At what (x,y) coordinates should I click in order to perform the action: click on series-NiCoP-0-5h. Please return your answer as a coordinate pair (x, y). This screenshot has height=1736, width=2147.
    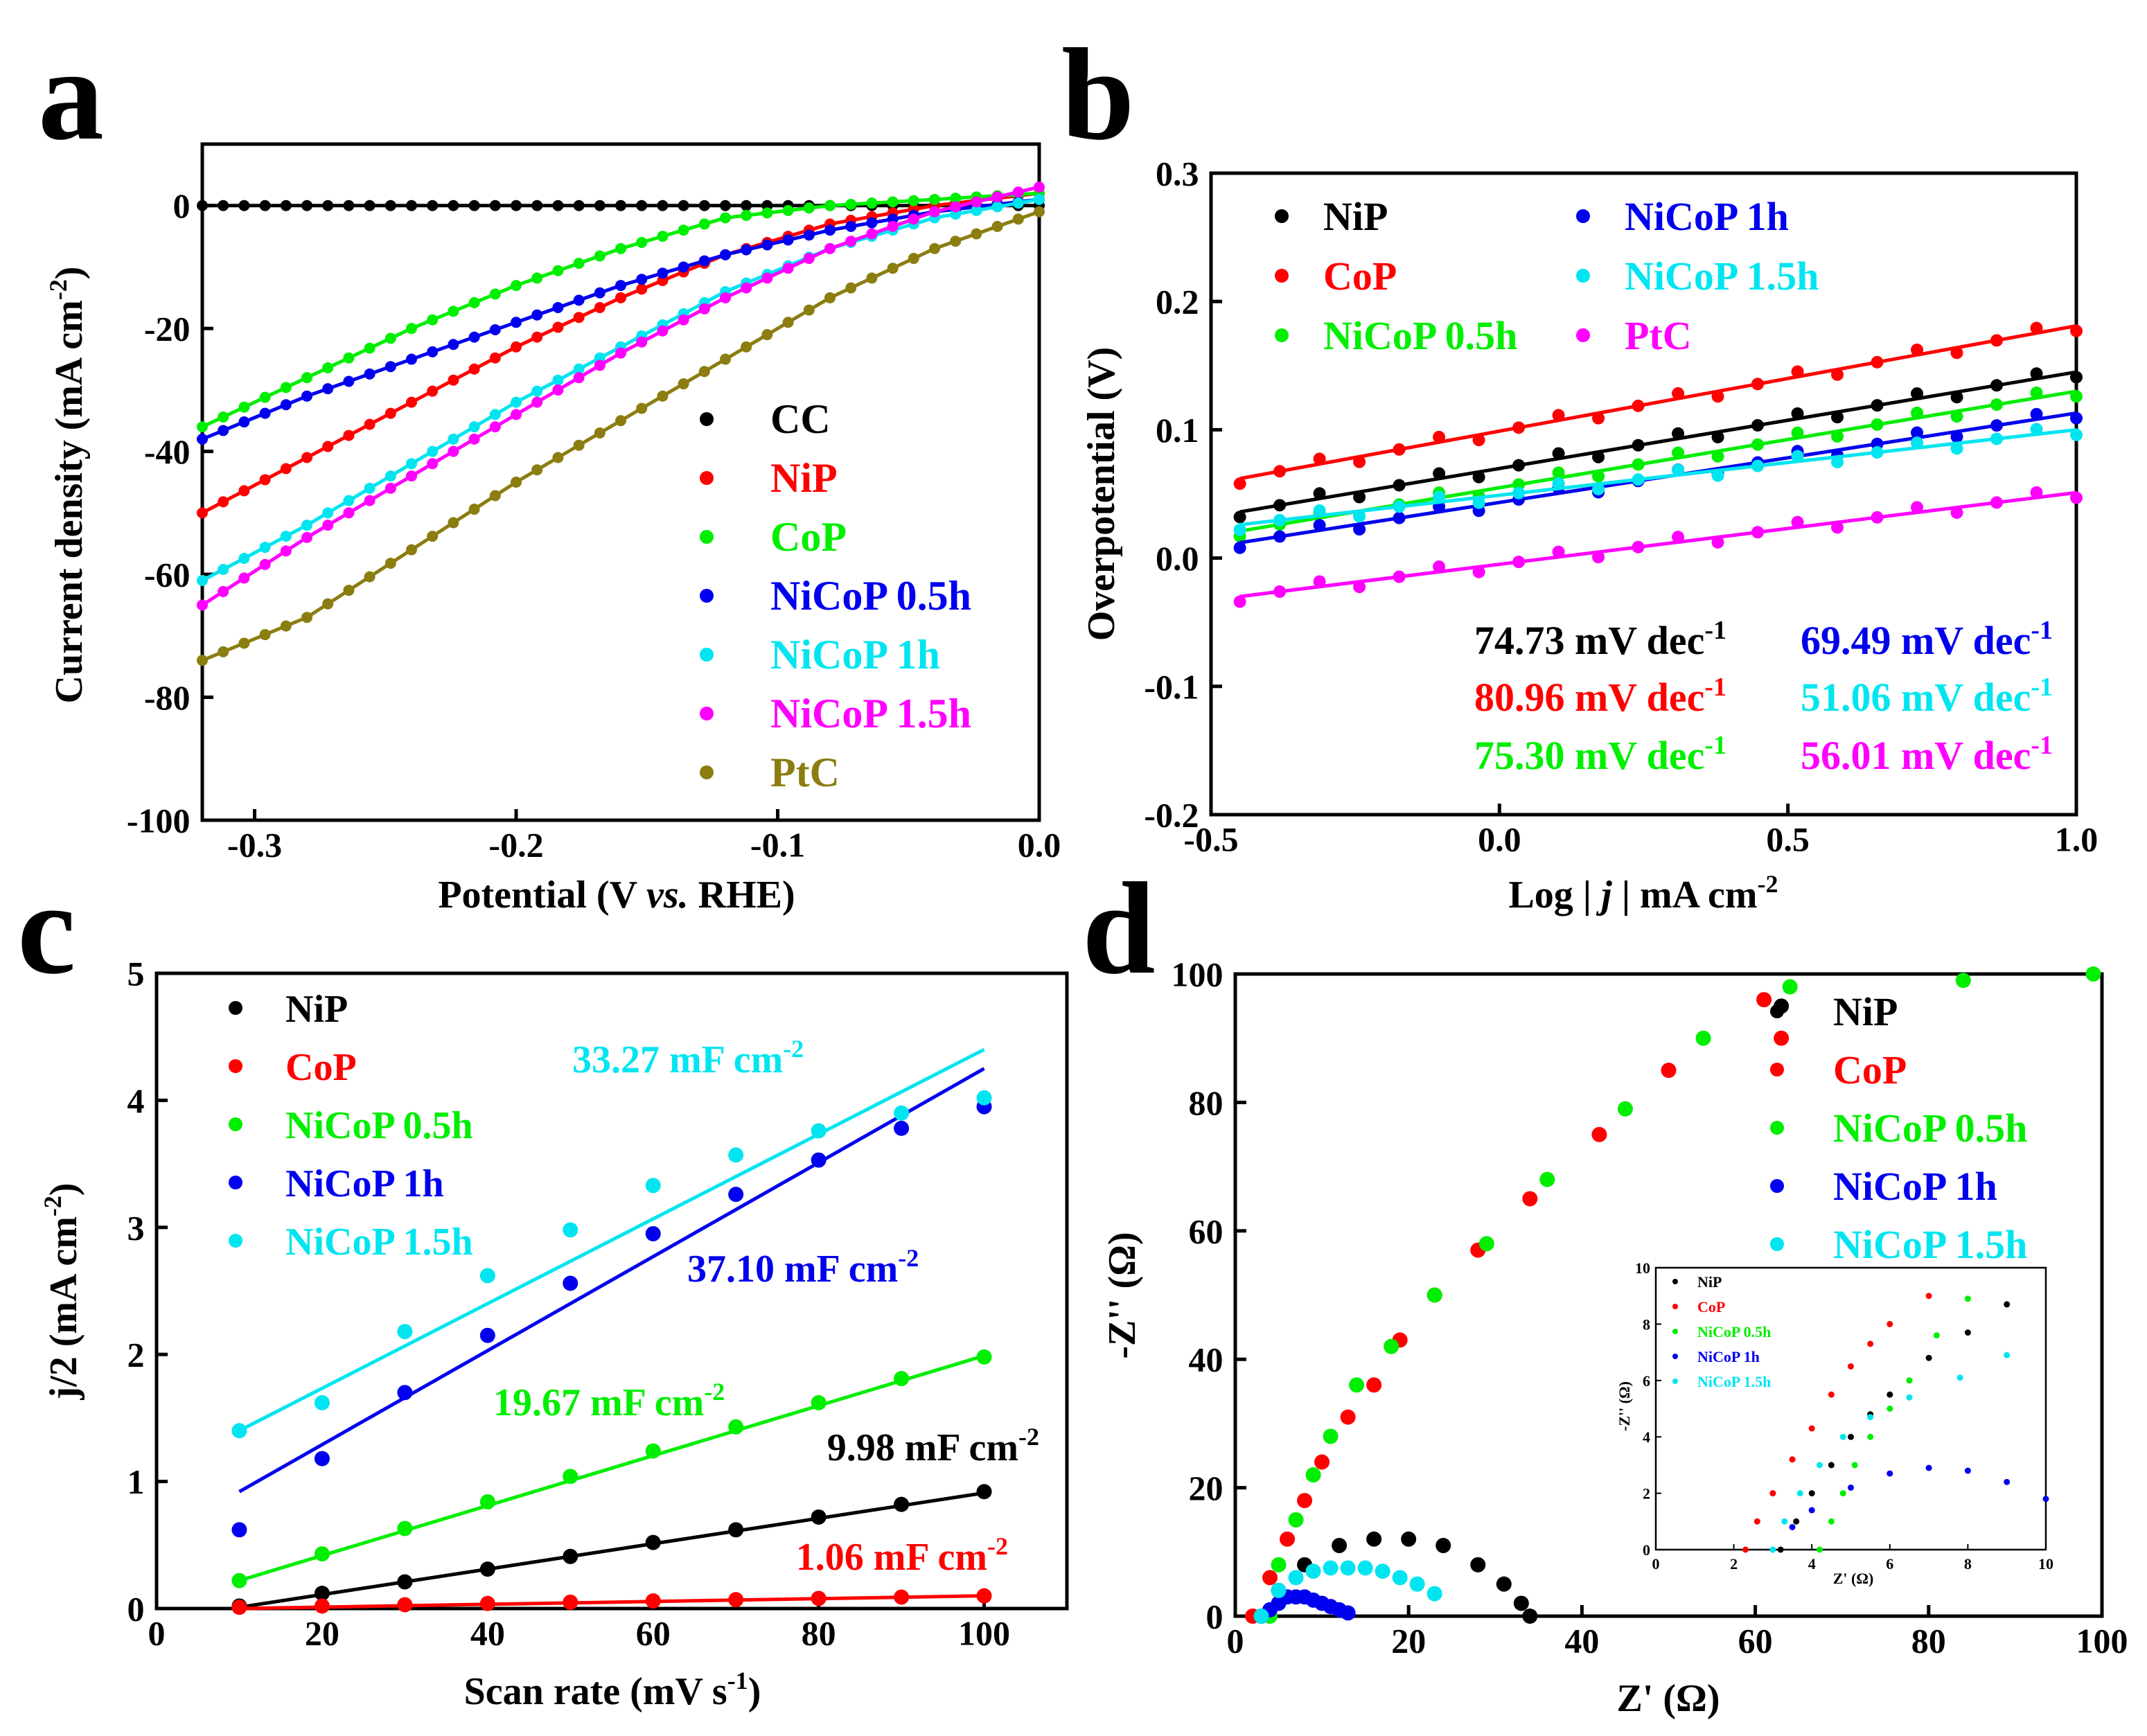
    Looking at the image, I should click on (611, 1469).